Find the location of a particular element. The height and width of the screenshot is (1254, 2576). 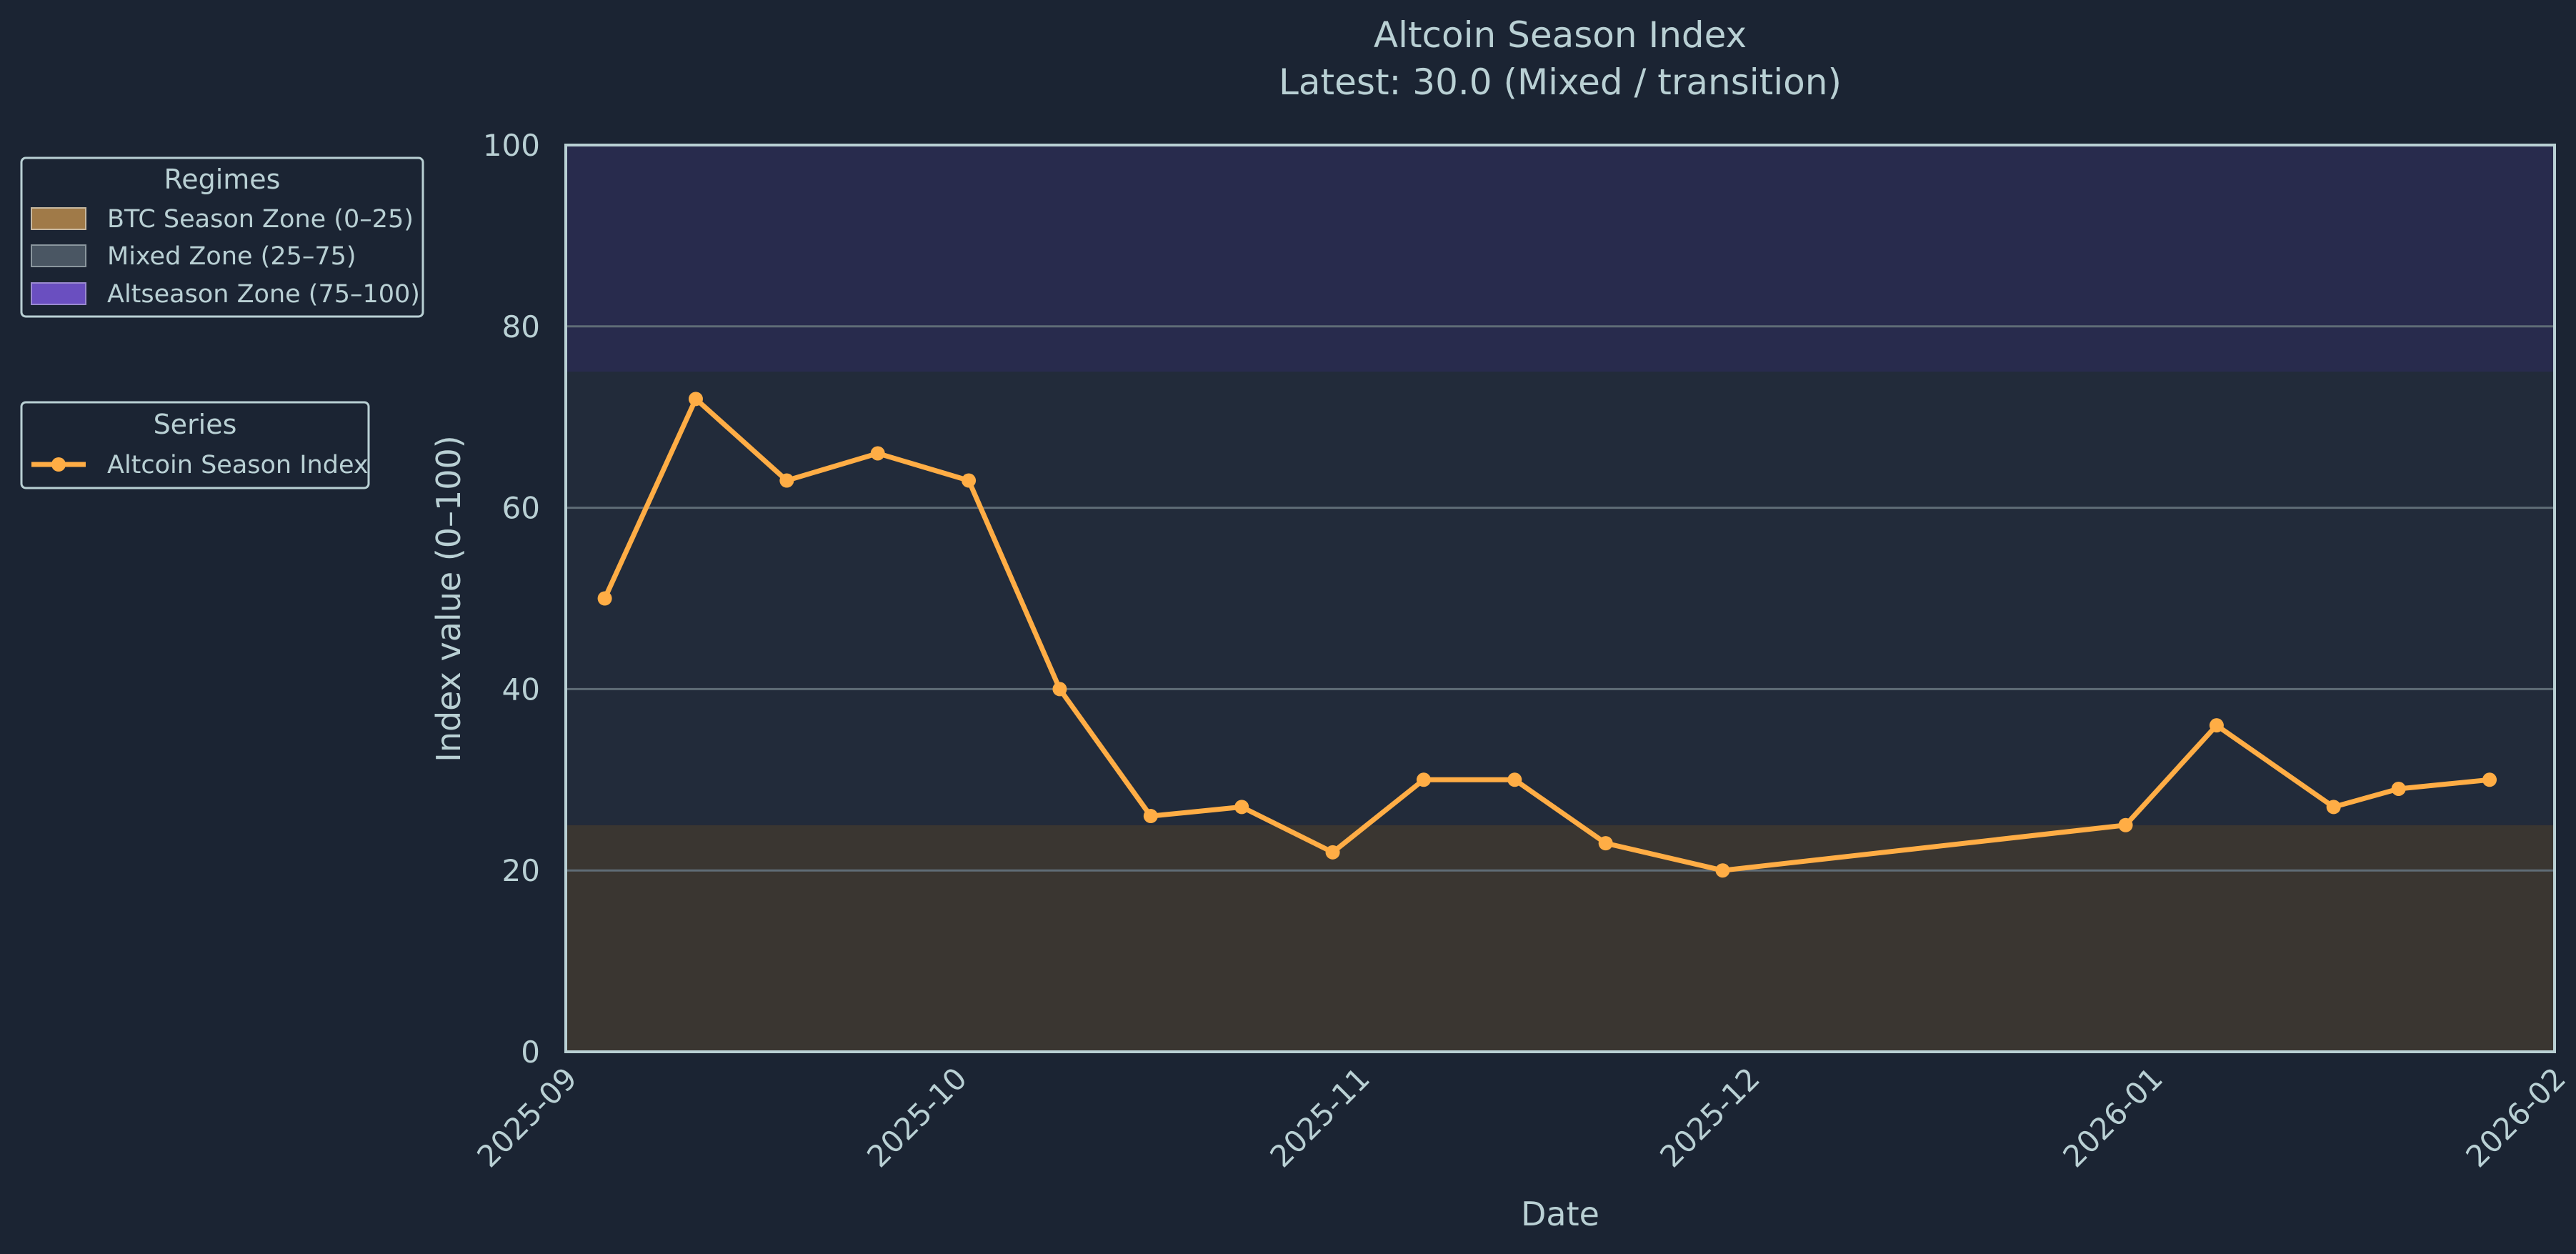

y-tick-label-20: 20 is located at coordinates (521, 870).